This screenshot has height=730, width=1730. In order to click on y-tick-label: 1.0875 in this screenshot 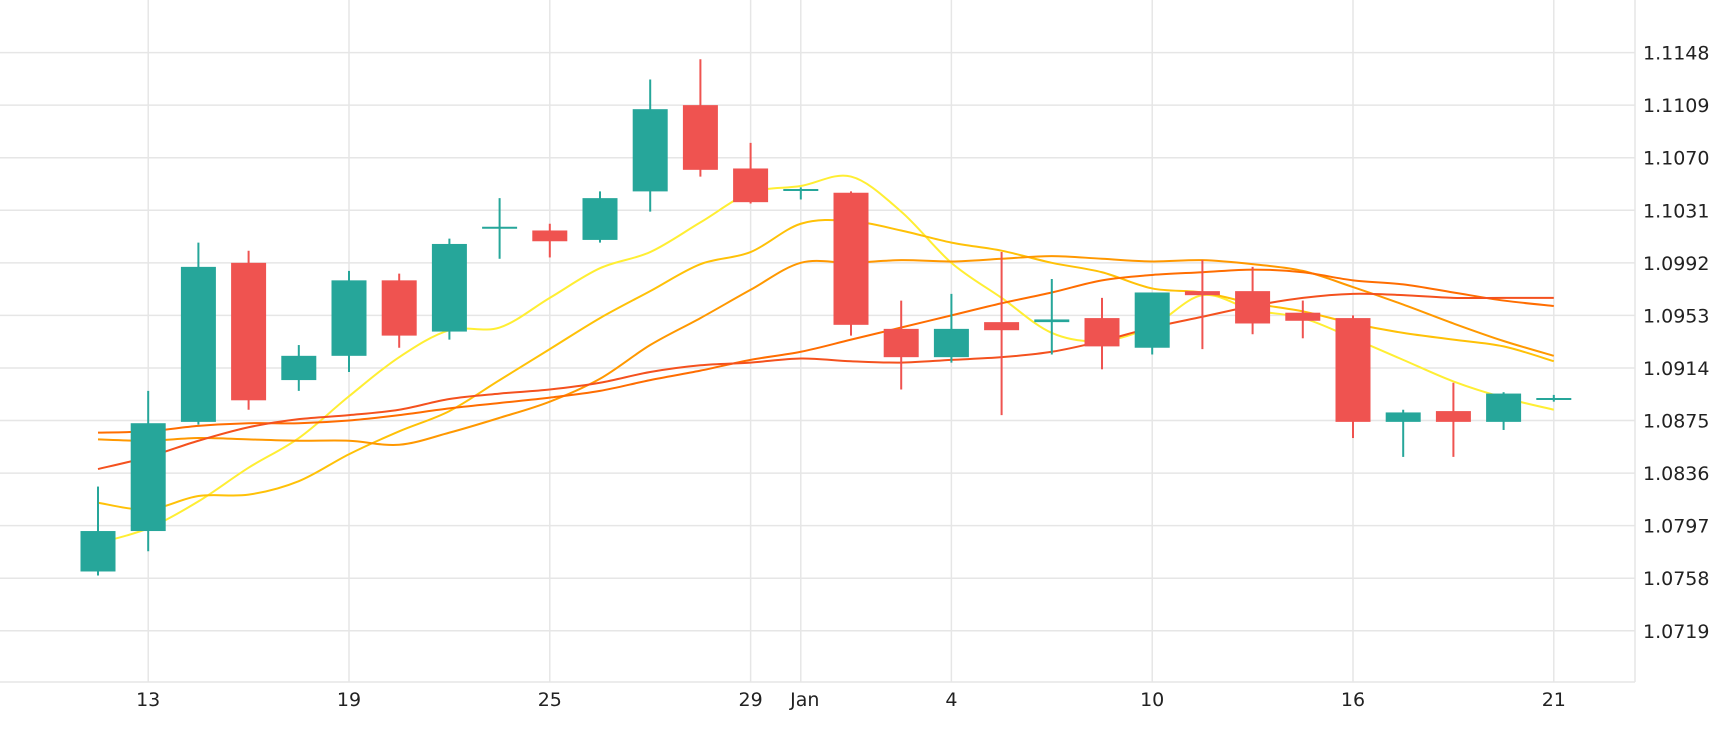, I will do `click(1676, 422)`.